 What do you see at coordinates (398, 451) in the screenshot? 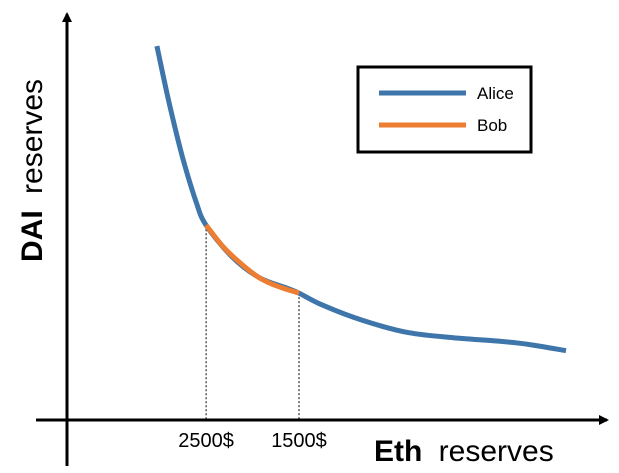
I see `x-axis-label-bold: Eth` at bounding box center [398, 451].